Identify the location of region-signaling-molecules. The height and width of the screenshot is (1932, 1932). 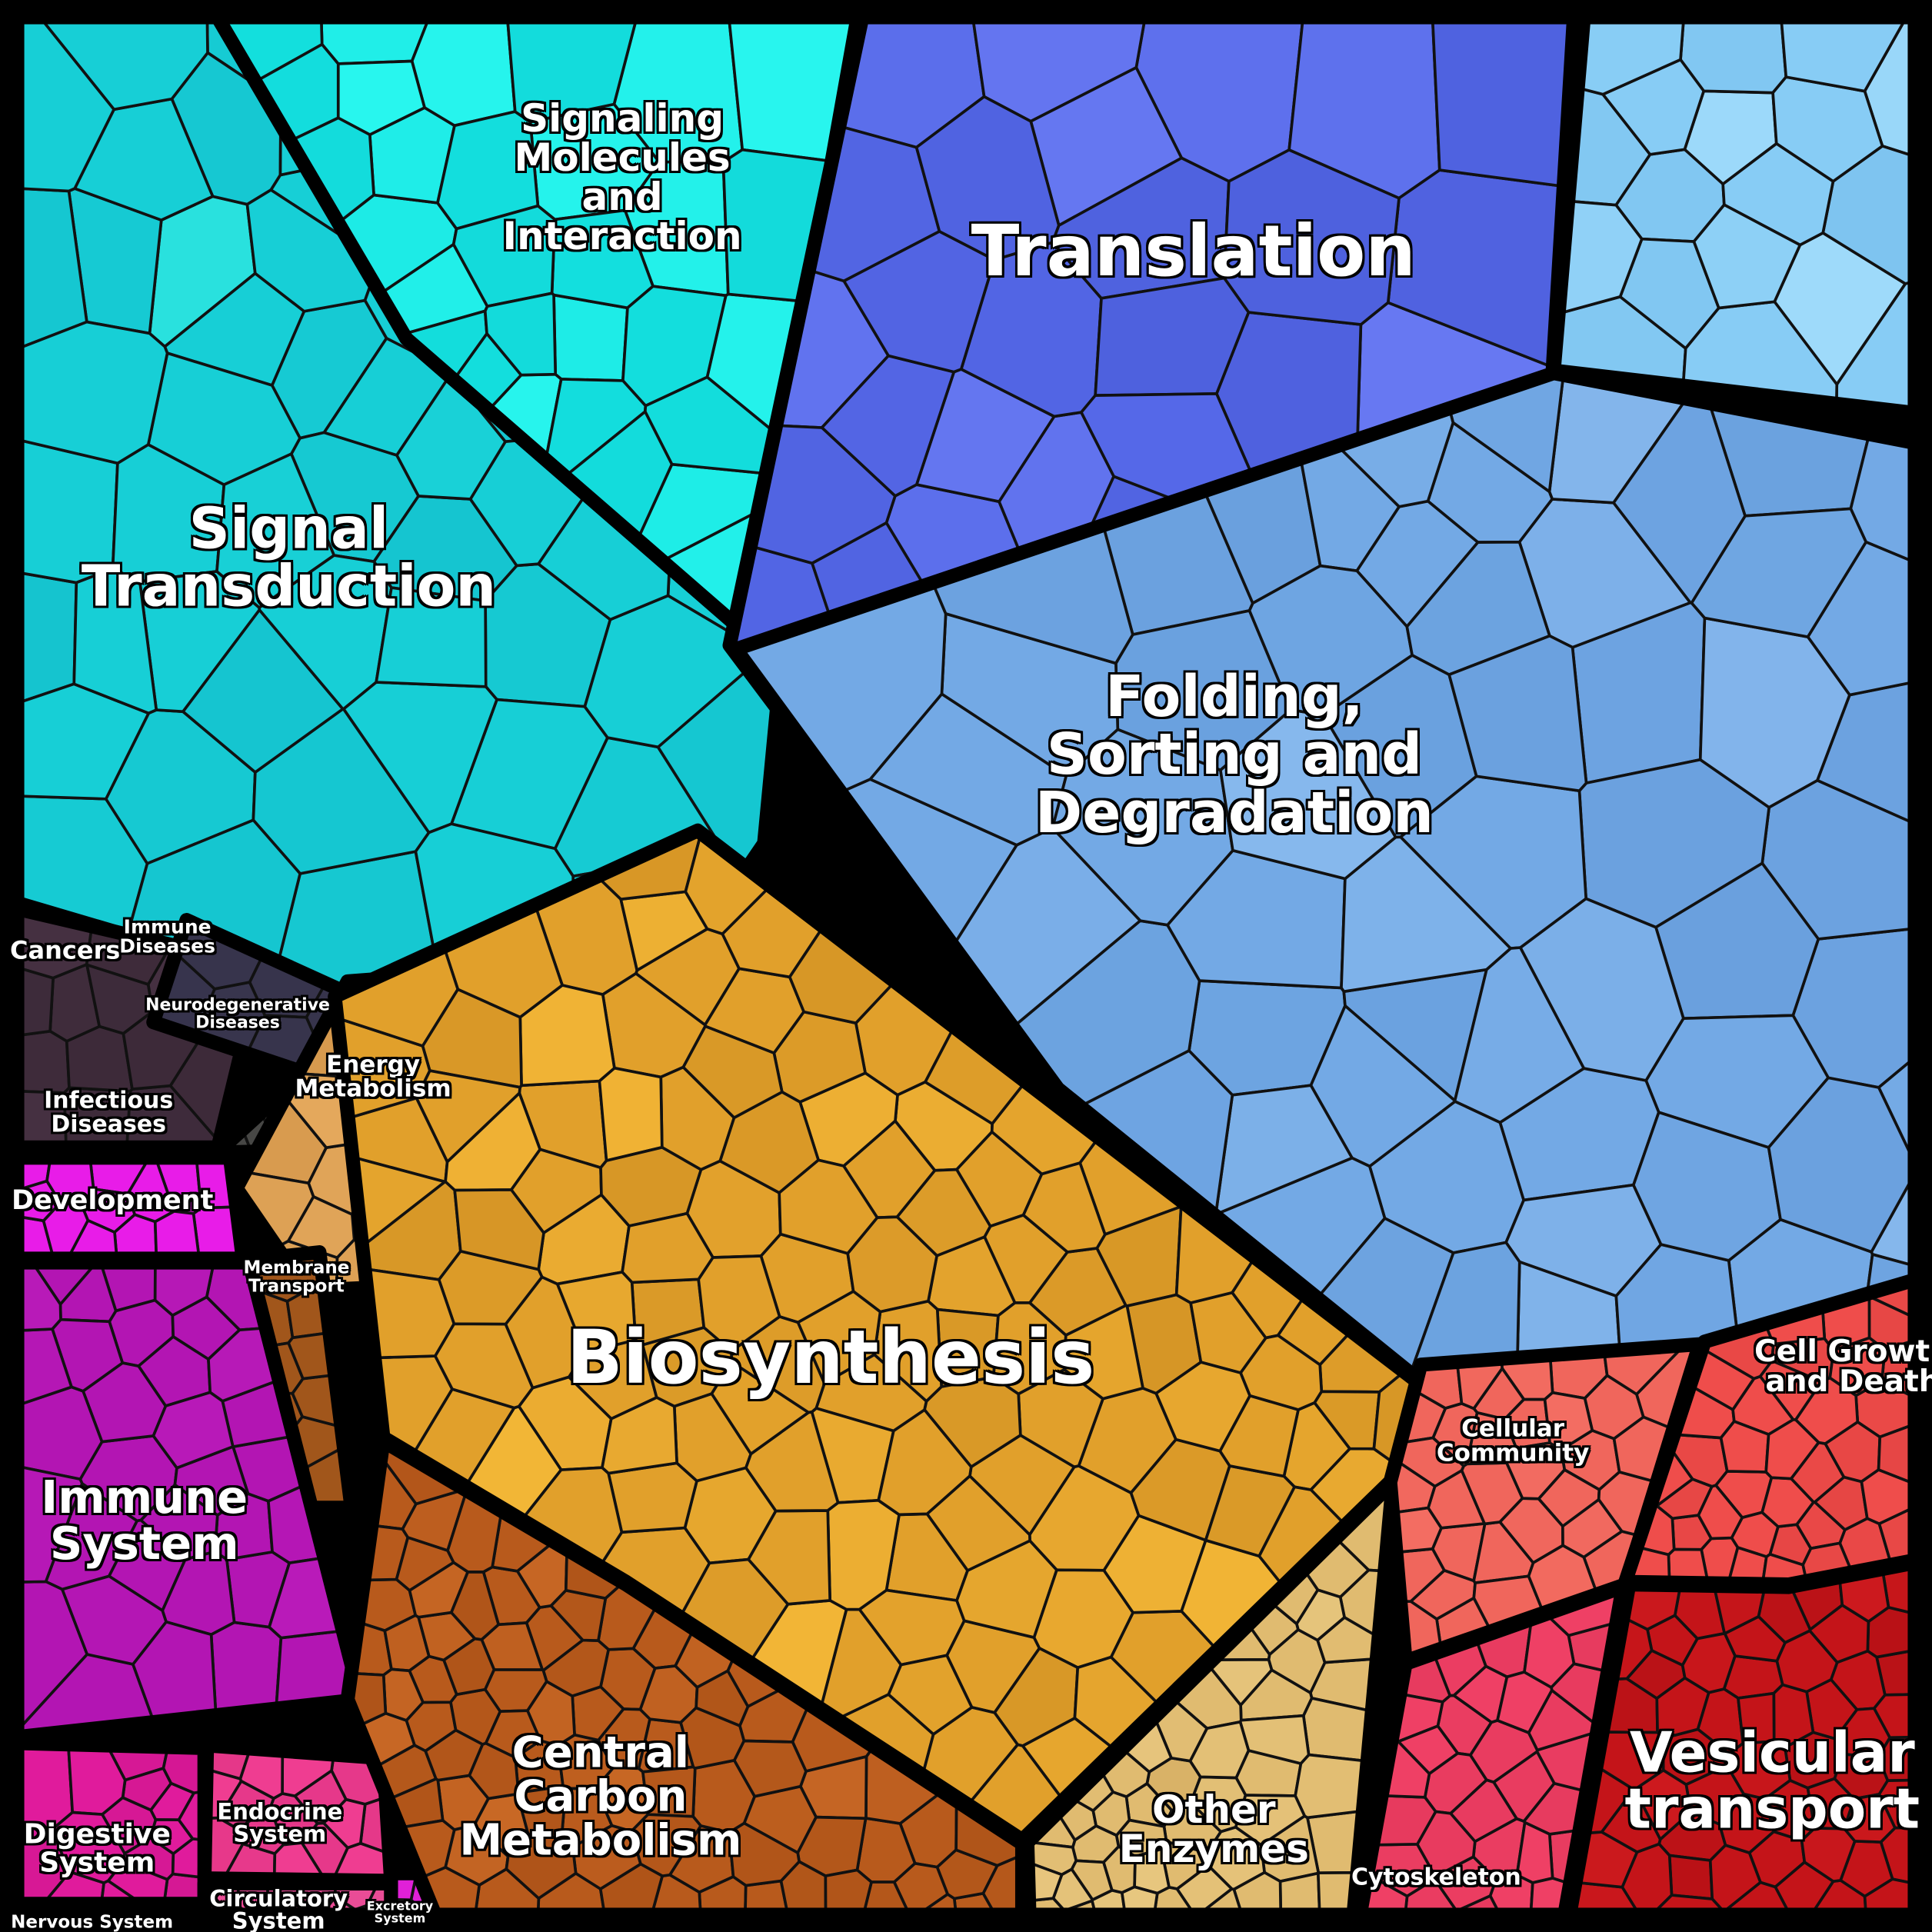
(536, 322).